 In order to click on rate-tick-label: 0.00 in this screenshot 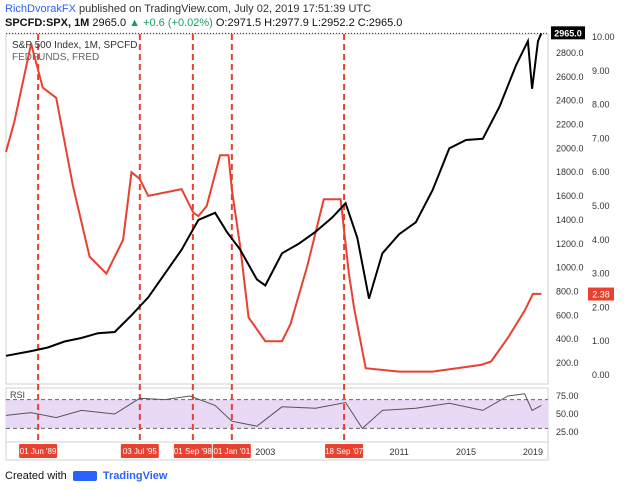, I will do `click(601, 375)`.